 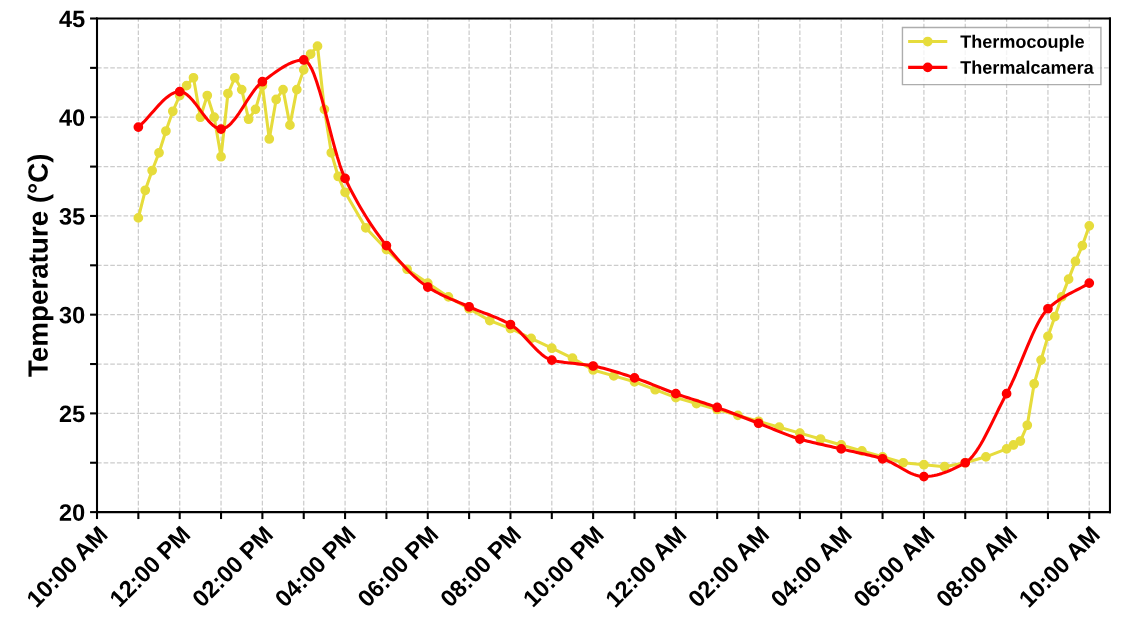 I want to click on y-tick-label: 40, so click(x=72, y=118).